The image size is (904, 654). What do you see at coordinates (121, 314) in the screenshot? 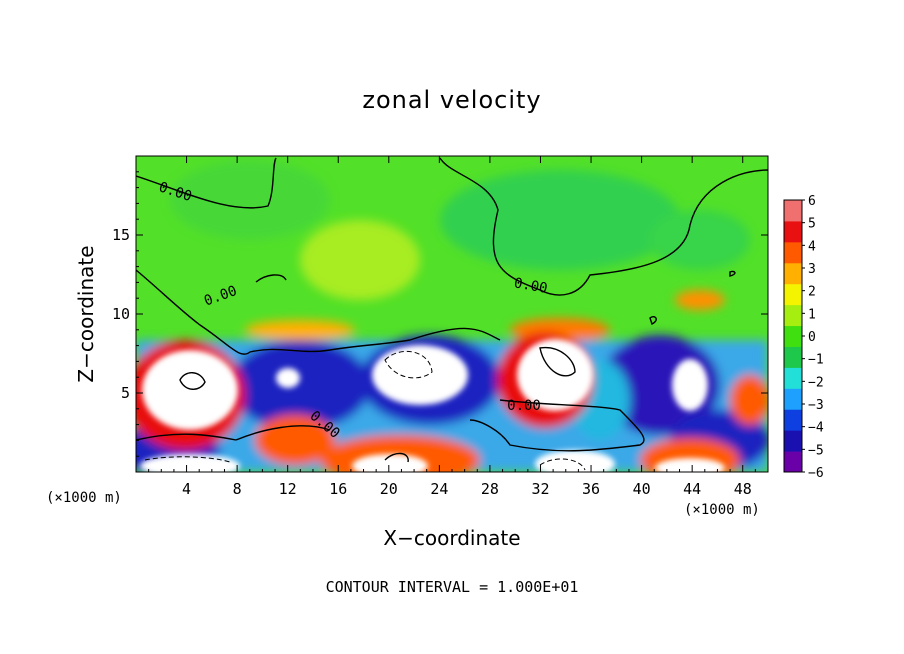
I see `y-tick-label: 10` at bounding box center [121, 314].